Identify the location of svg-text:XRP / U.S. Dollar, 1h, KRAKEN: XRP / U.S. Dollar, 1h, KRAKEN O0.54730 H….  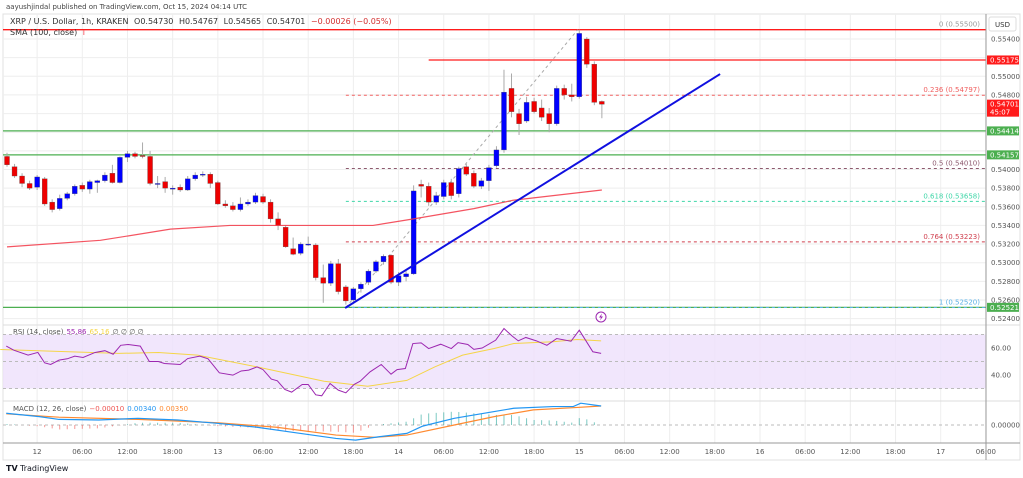
(201, 21).